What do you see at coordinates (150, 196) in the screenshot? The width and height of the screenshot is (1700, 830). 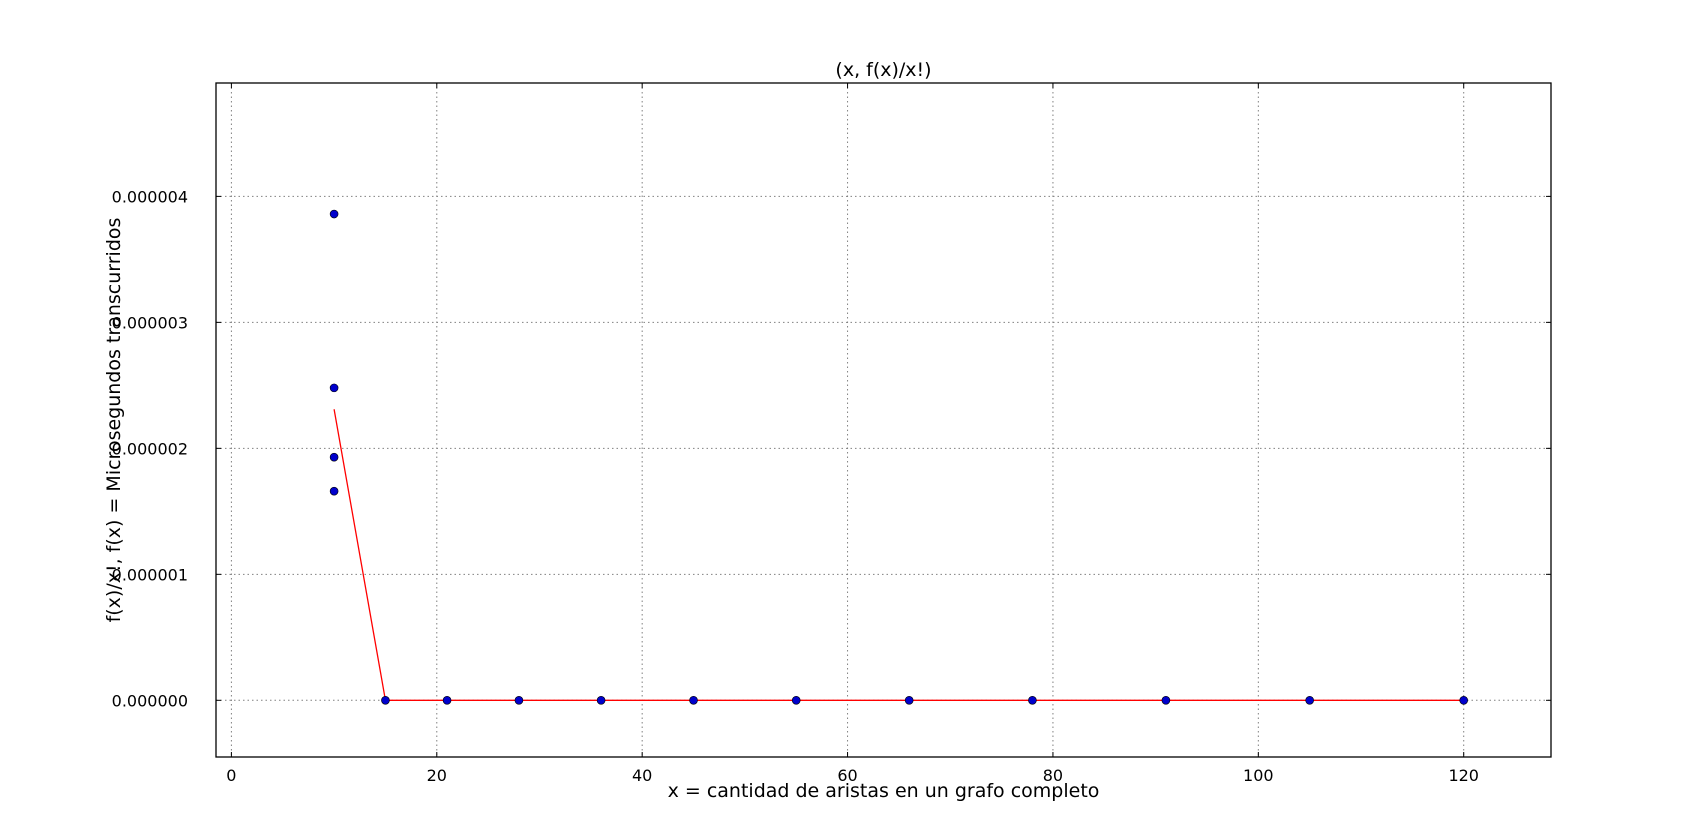 I see `y-tick-label: 0.000004` at bounding box center [150, 196].